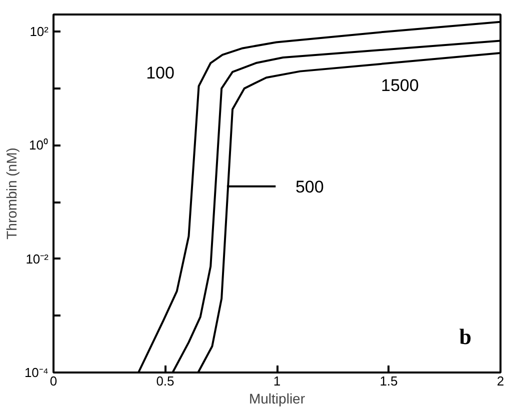 The width and height of the screenshot is (516, 409). I want to click on annotation: b, so click(465, 337).